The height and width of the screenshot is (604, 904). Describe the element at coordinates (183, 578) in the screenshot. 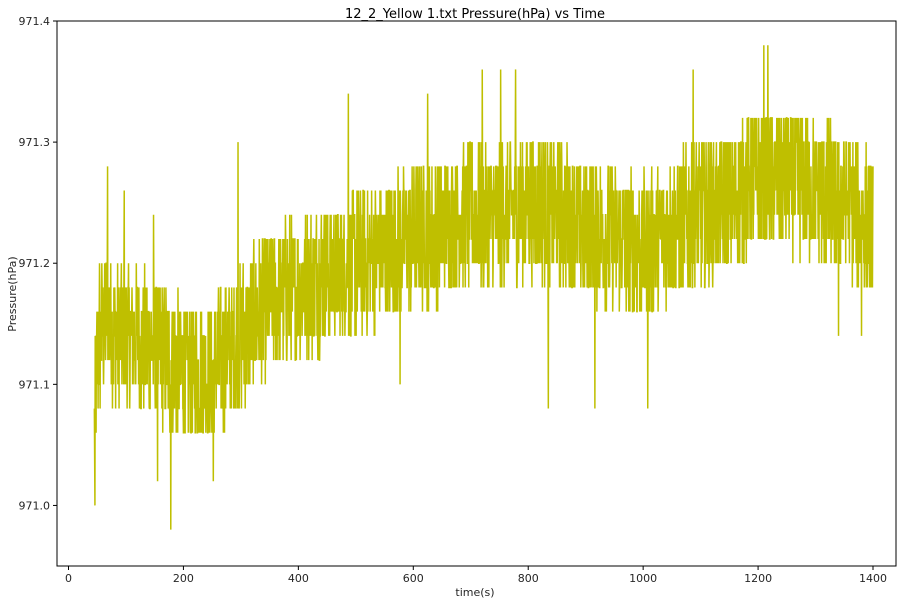

I see `x-tick-label: 200` at that location.